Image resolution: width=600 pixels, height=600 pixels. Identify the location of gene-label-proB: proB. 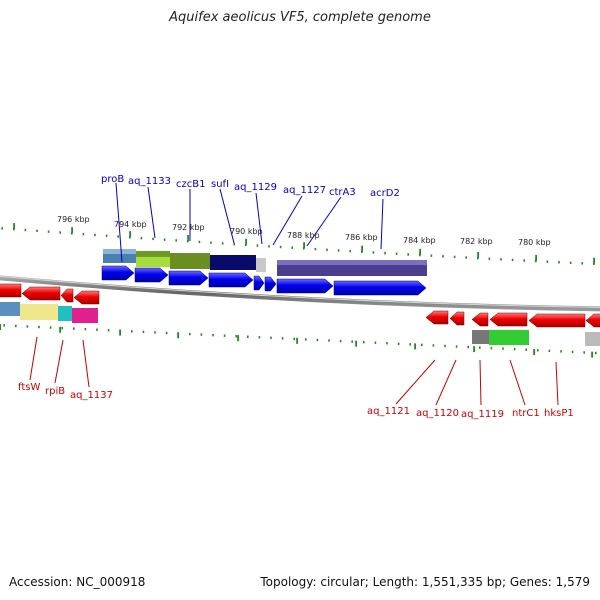
(112, 179).